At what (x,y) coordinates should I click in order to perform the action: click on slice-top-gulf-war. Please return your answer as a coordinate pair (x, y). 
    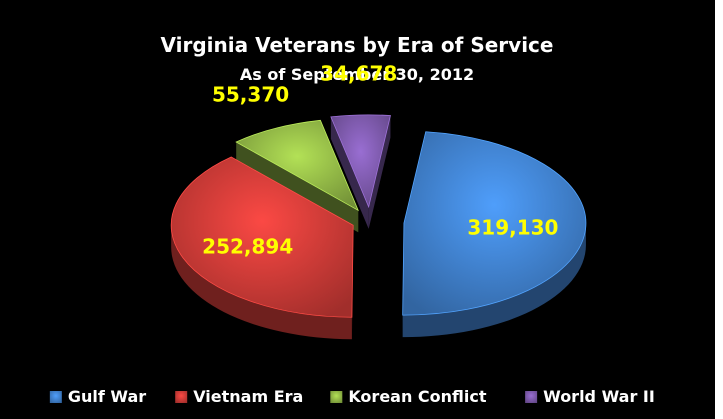
    Looking at the image, I should click on (494, 223).